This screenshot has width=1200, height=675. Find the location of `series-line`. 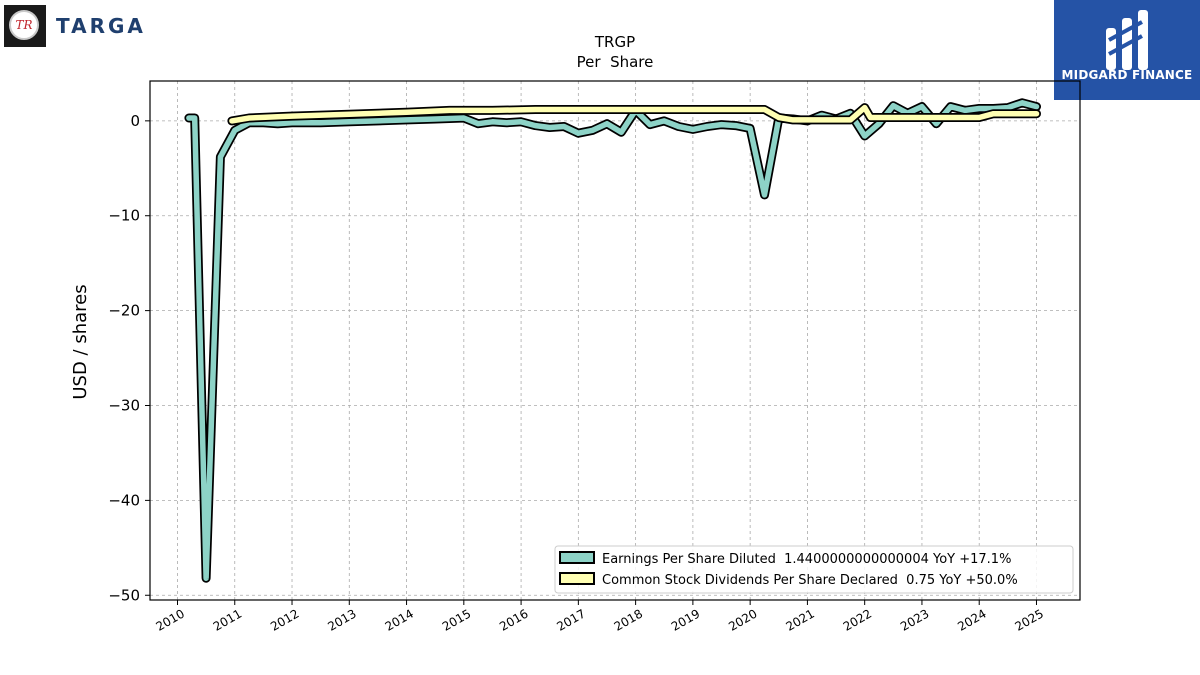

series-line is located at coordinates (634, 114).